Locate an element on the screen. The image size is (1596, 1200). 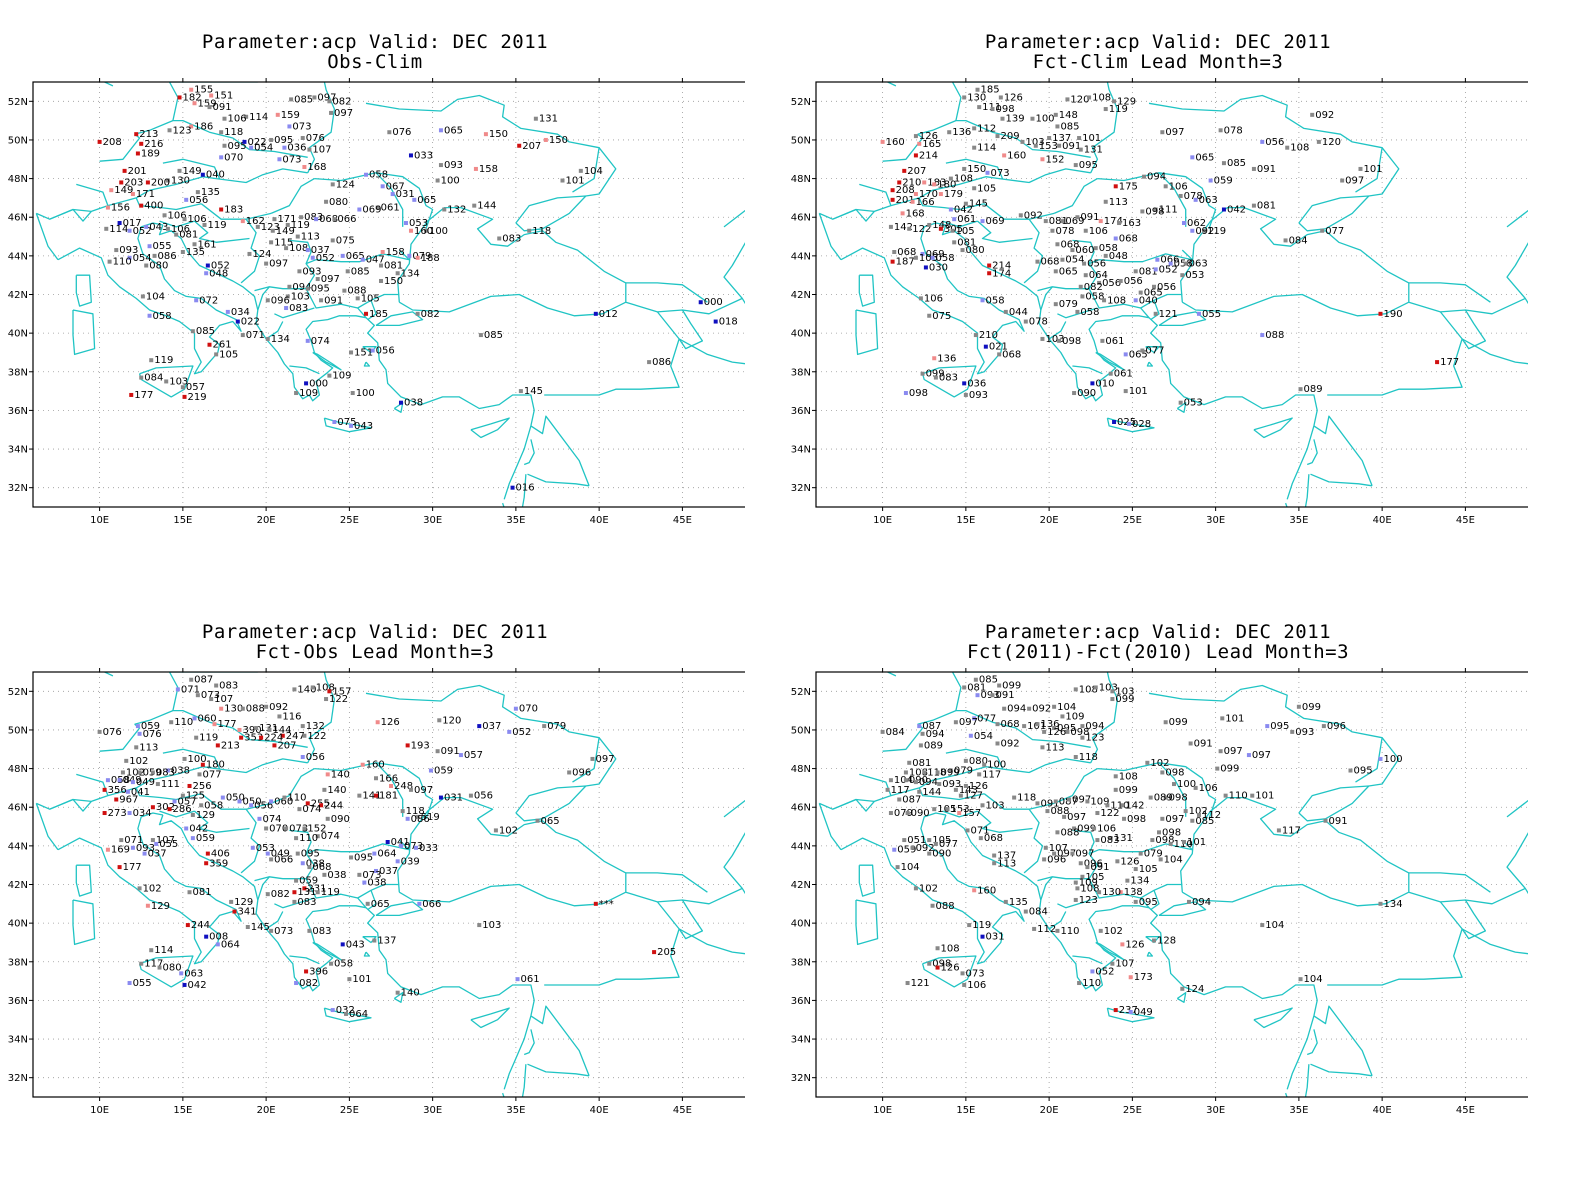
station-marker: 037 is located at coordinates (317, 250).